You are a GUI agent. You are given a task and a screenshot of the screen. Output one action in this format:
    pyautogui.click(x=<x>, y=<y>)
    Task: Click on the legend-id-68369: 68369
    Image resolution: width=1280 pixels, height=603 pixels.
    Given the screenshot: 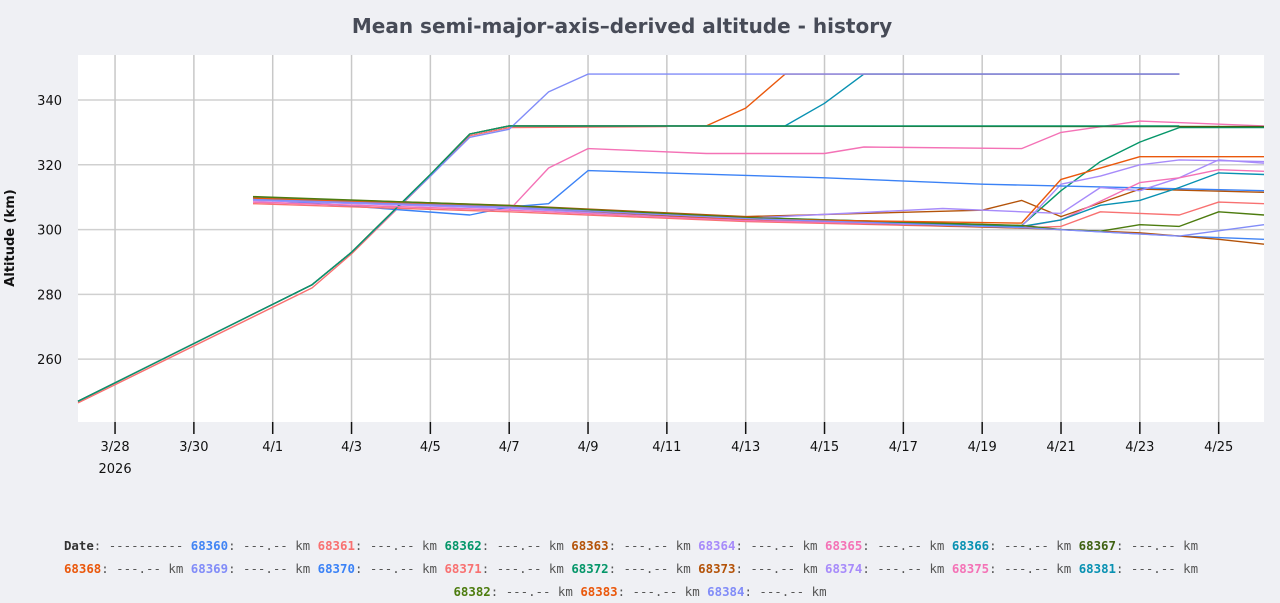 What is the action you would take?
    pyautogui.click(x=209, y=568)
    